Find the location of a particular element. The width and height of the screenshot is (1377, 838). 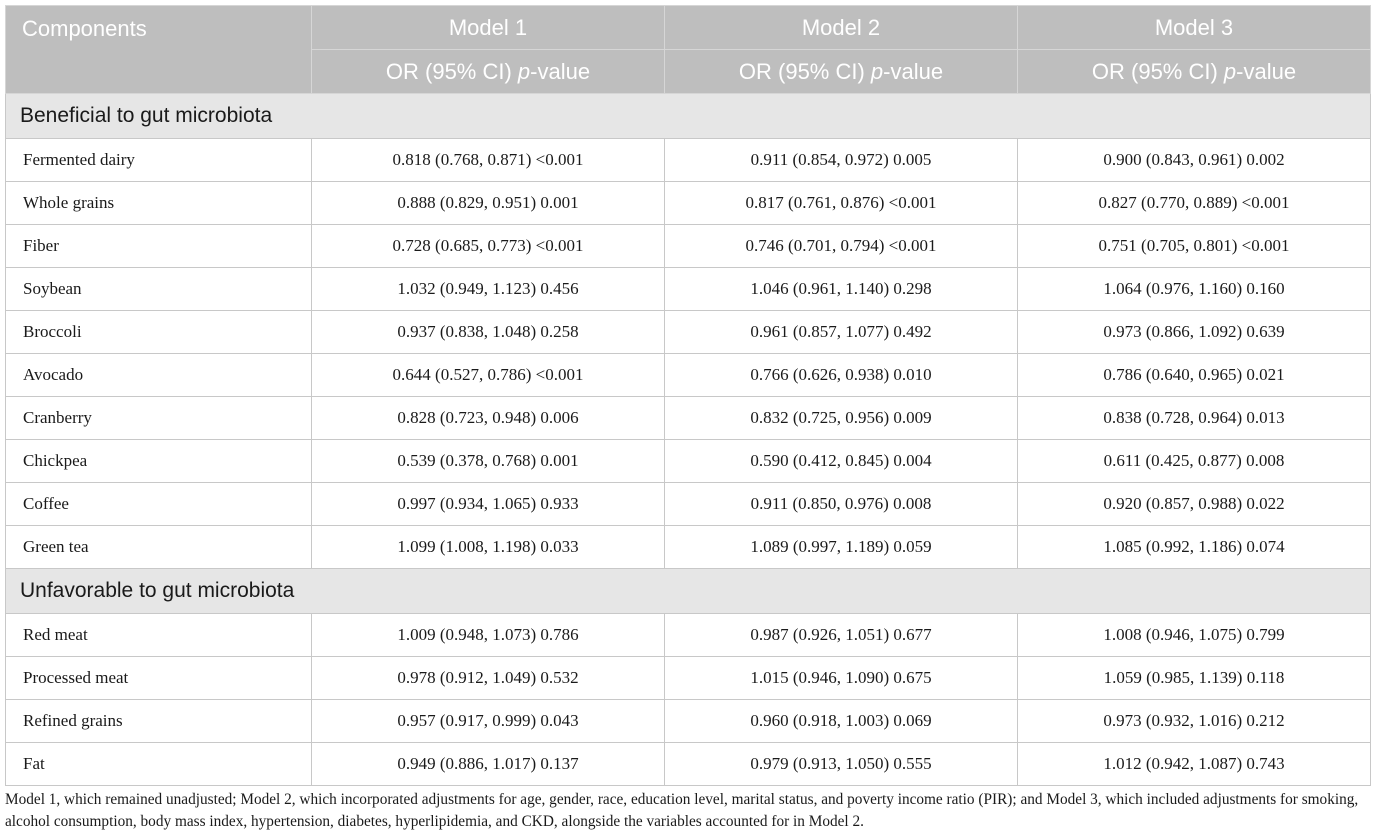

model-2-value: 0.817 (0.761, 0.876) <0.001 is located at coordinates (841, 203).